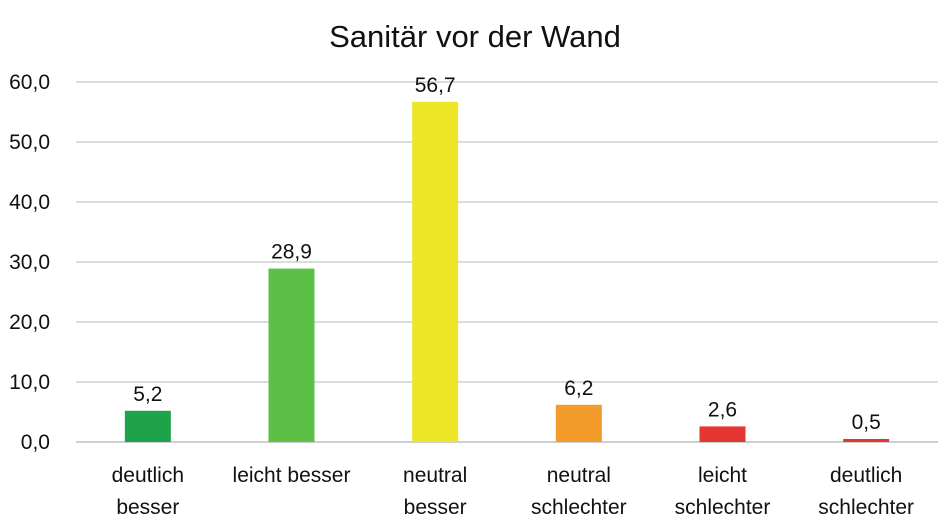  Describe the element at coordinates (722, 475) in the screenshot. I see `x-category-label: leicht` at that location.